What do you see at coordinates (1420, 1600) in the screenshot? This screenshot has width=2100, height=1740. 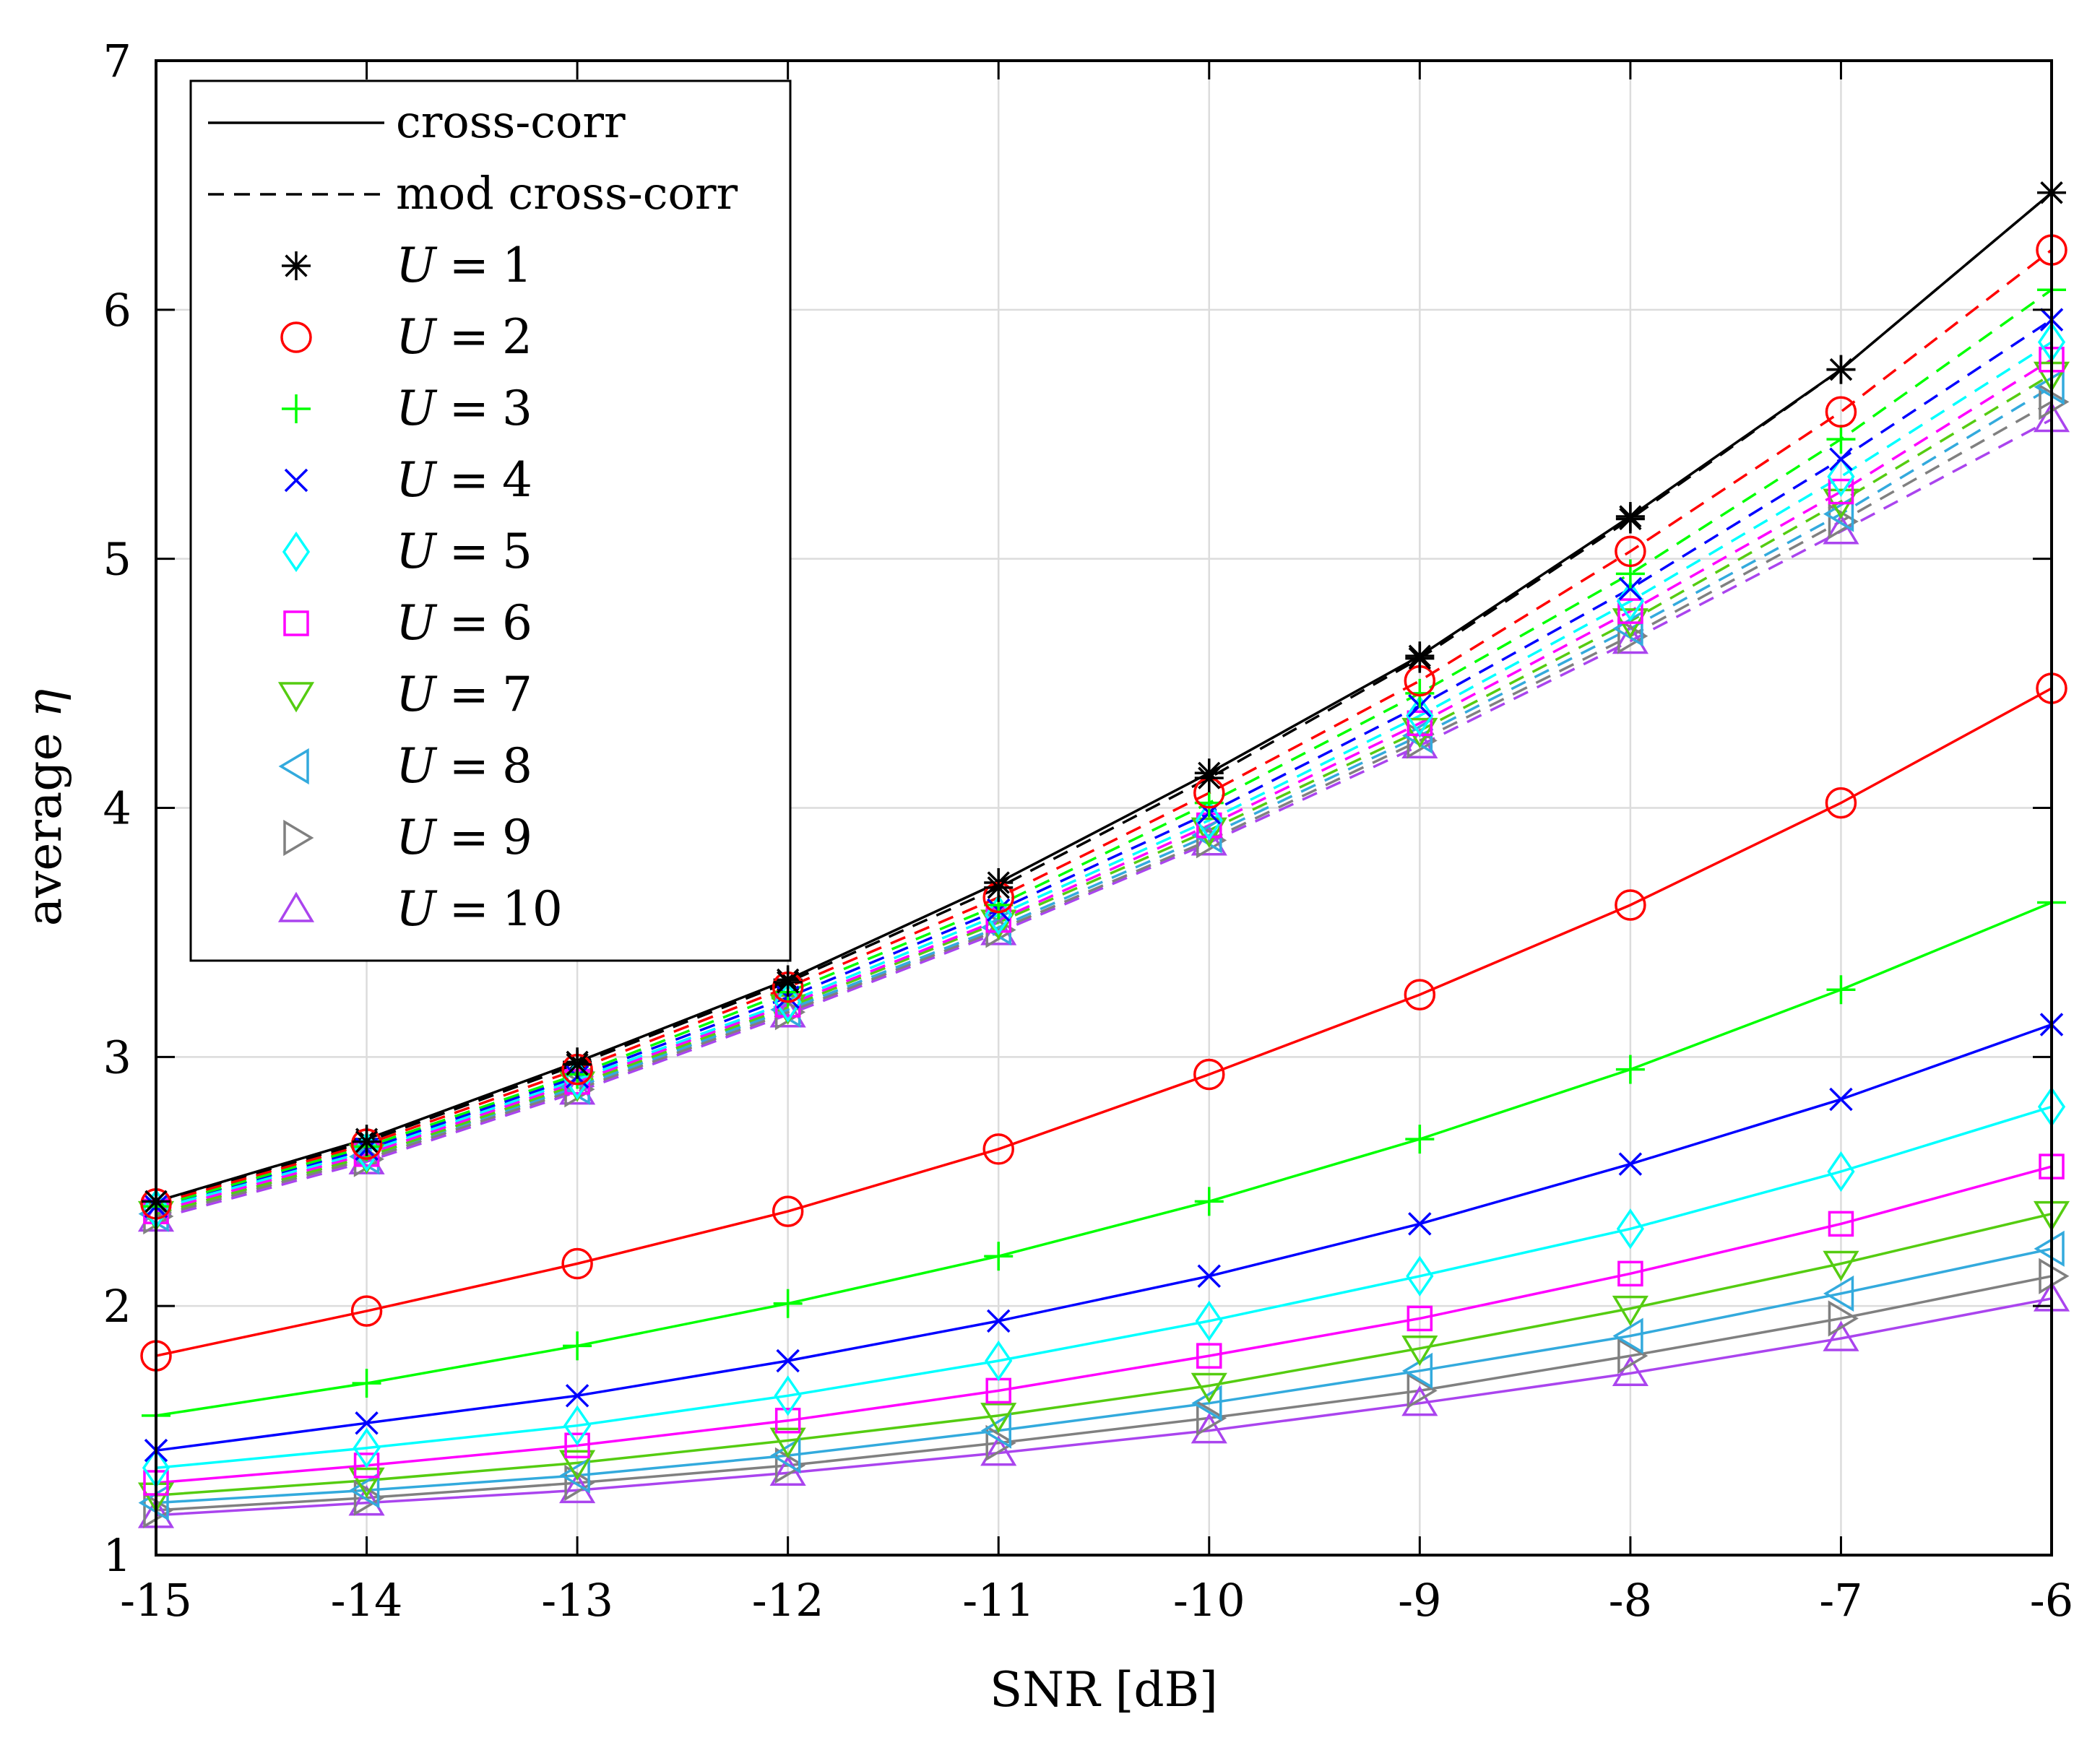 I see `x-tick-label: -9` at bounding box center [1420, 1600].